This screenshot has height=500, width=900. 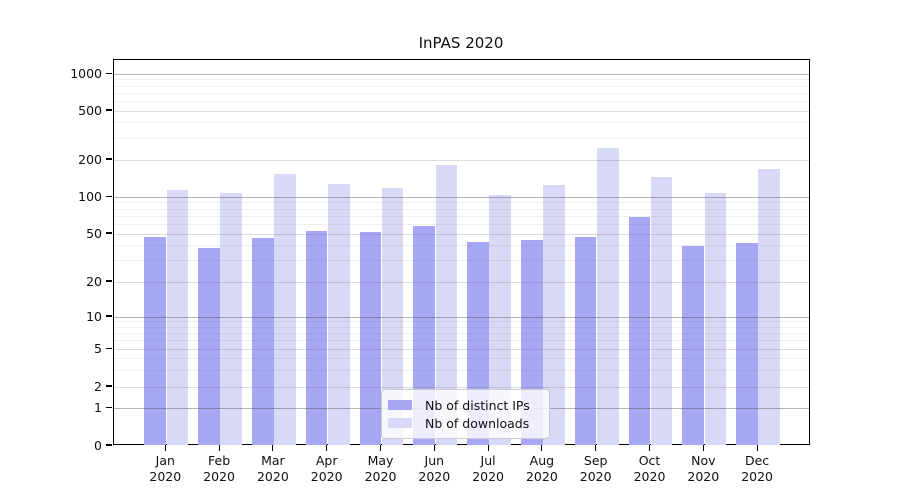 What do you see at coordinates (94, 316) in the screenshot?
I see `y-tick-label: 10` at bounding box center [94, 316].